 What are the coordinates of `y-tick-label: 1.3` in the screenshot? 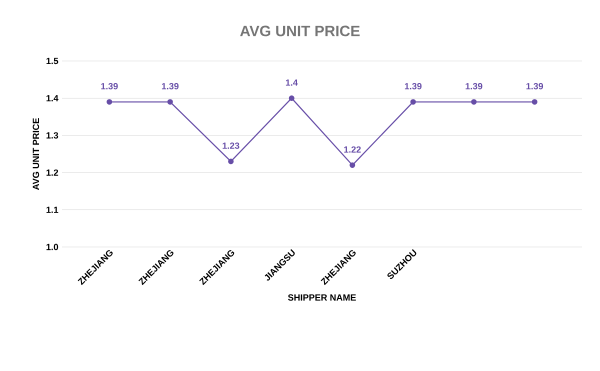 It's located at (52, 135).